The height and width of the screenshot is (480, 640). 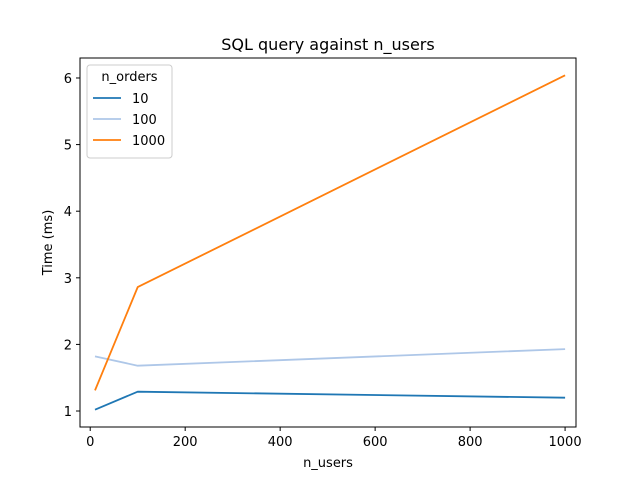 What do you see at coordinates (90, 442) in the screenshot?
I see `x-tick-label: 0` at bounding box center [90, 442].